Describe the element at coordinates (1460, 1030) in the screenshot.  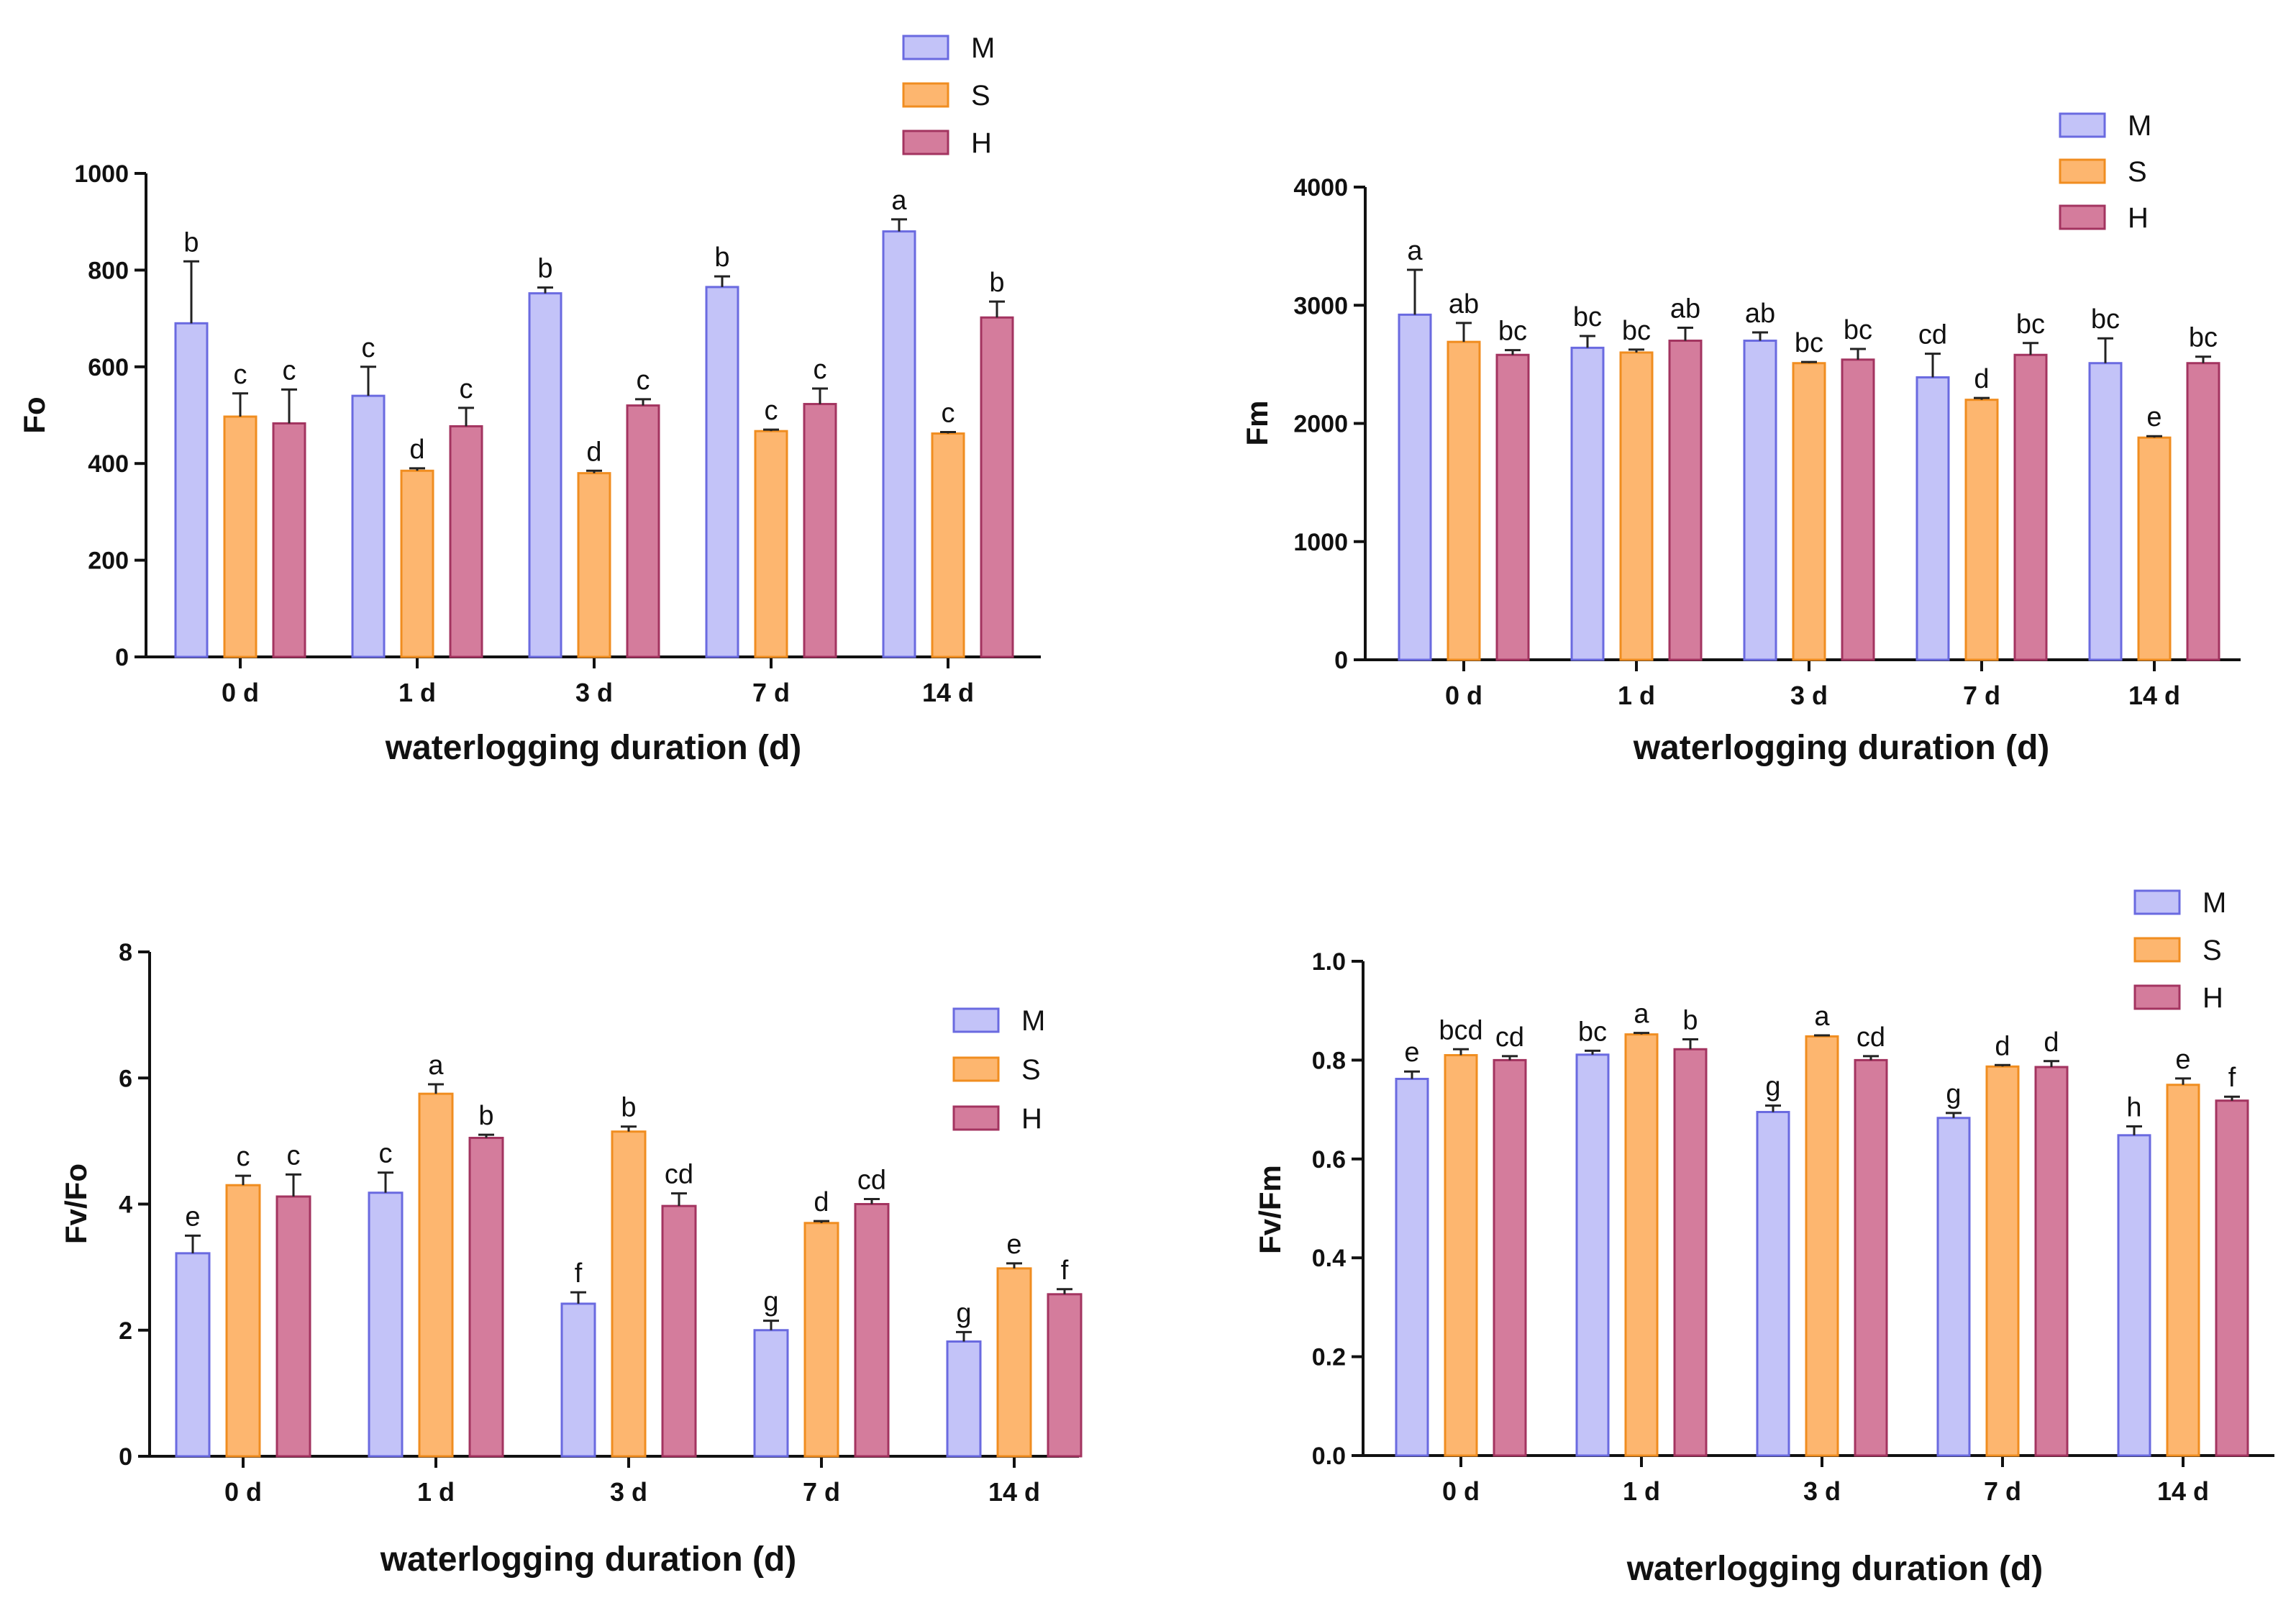
I see `significance-letter: bcd` at that location.